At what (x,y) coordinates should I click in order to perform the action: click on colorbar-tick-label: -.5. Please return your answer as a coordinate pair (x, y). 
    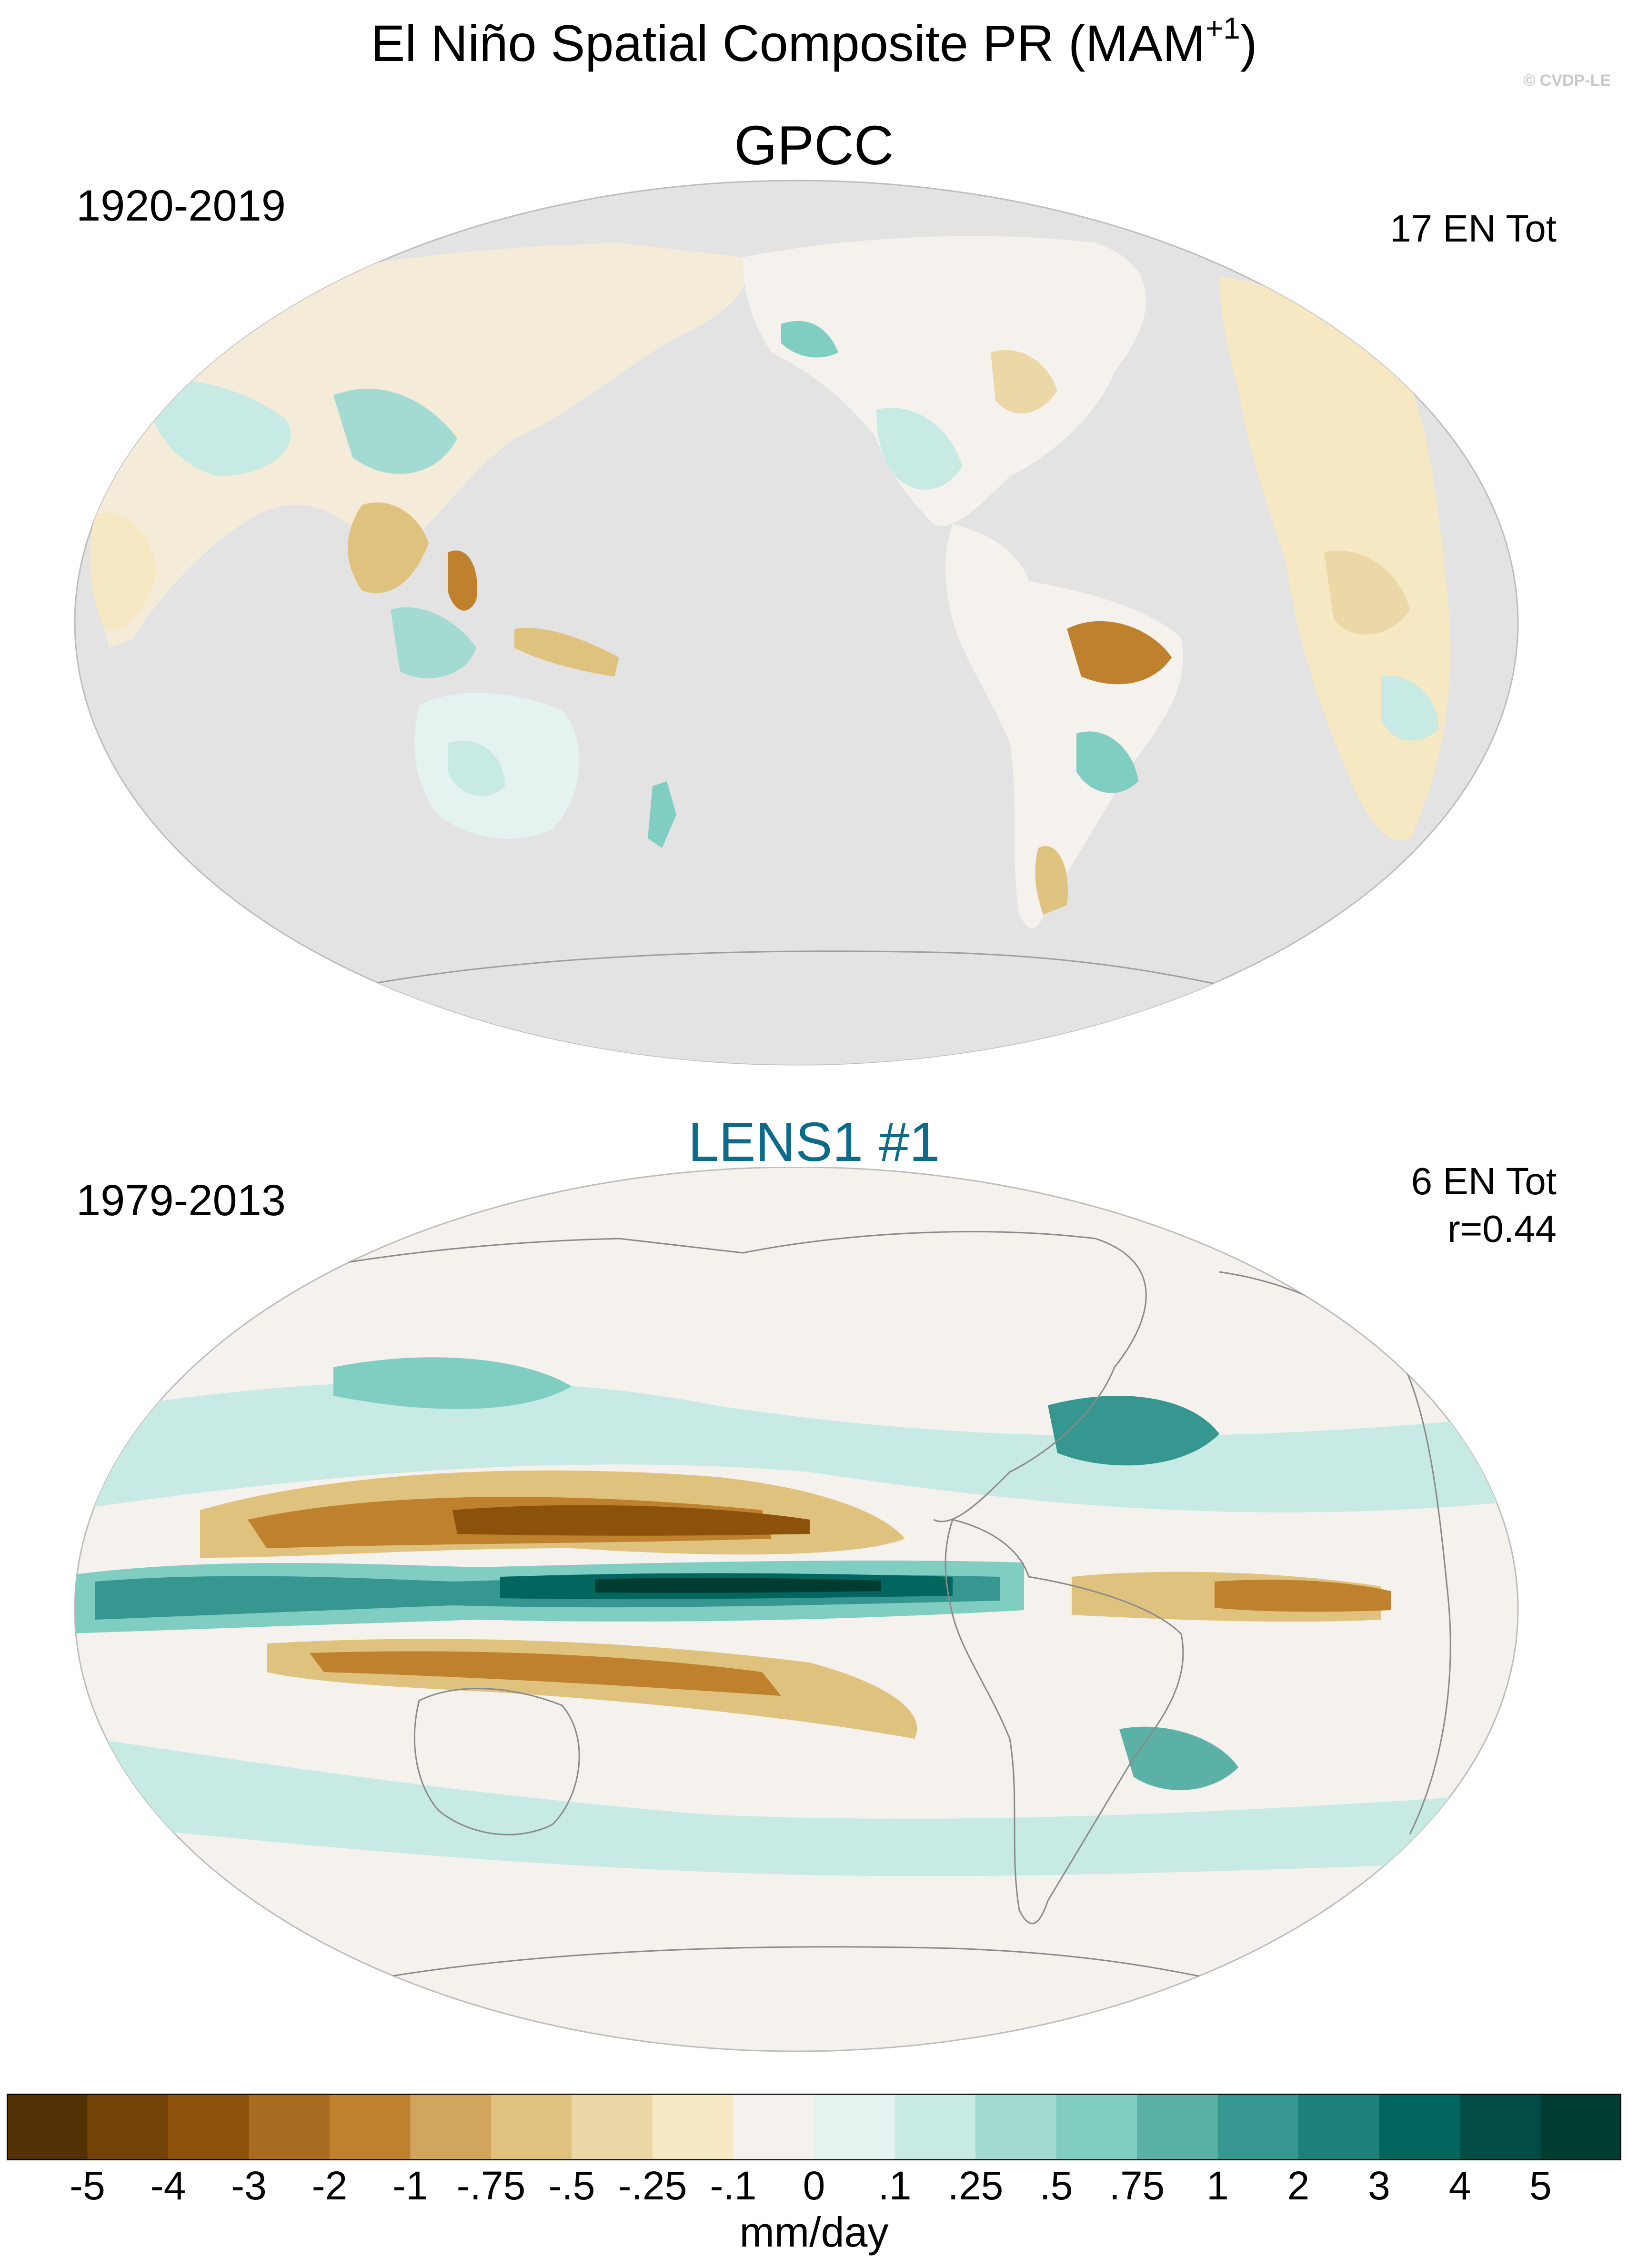
    Looking at the image, I should click on (571, 2185).